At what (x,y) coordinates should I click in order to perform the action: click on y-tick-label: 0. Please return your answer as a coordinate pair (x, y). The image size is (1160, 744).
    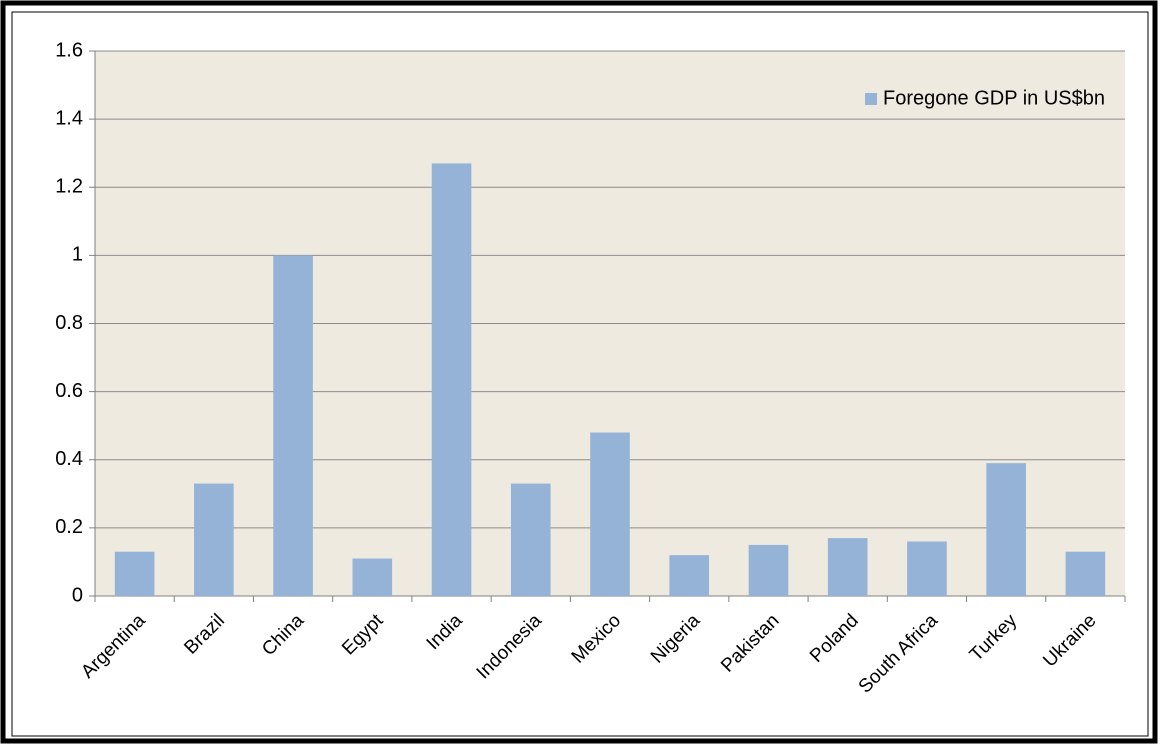
    Looking at the image, I should click on (77, 595).